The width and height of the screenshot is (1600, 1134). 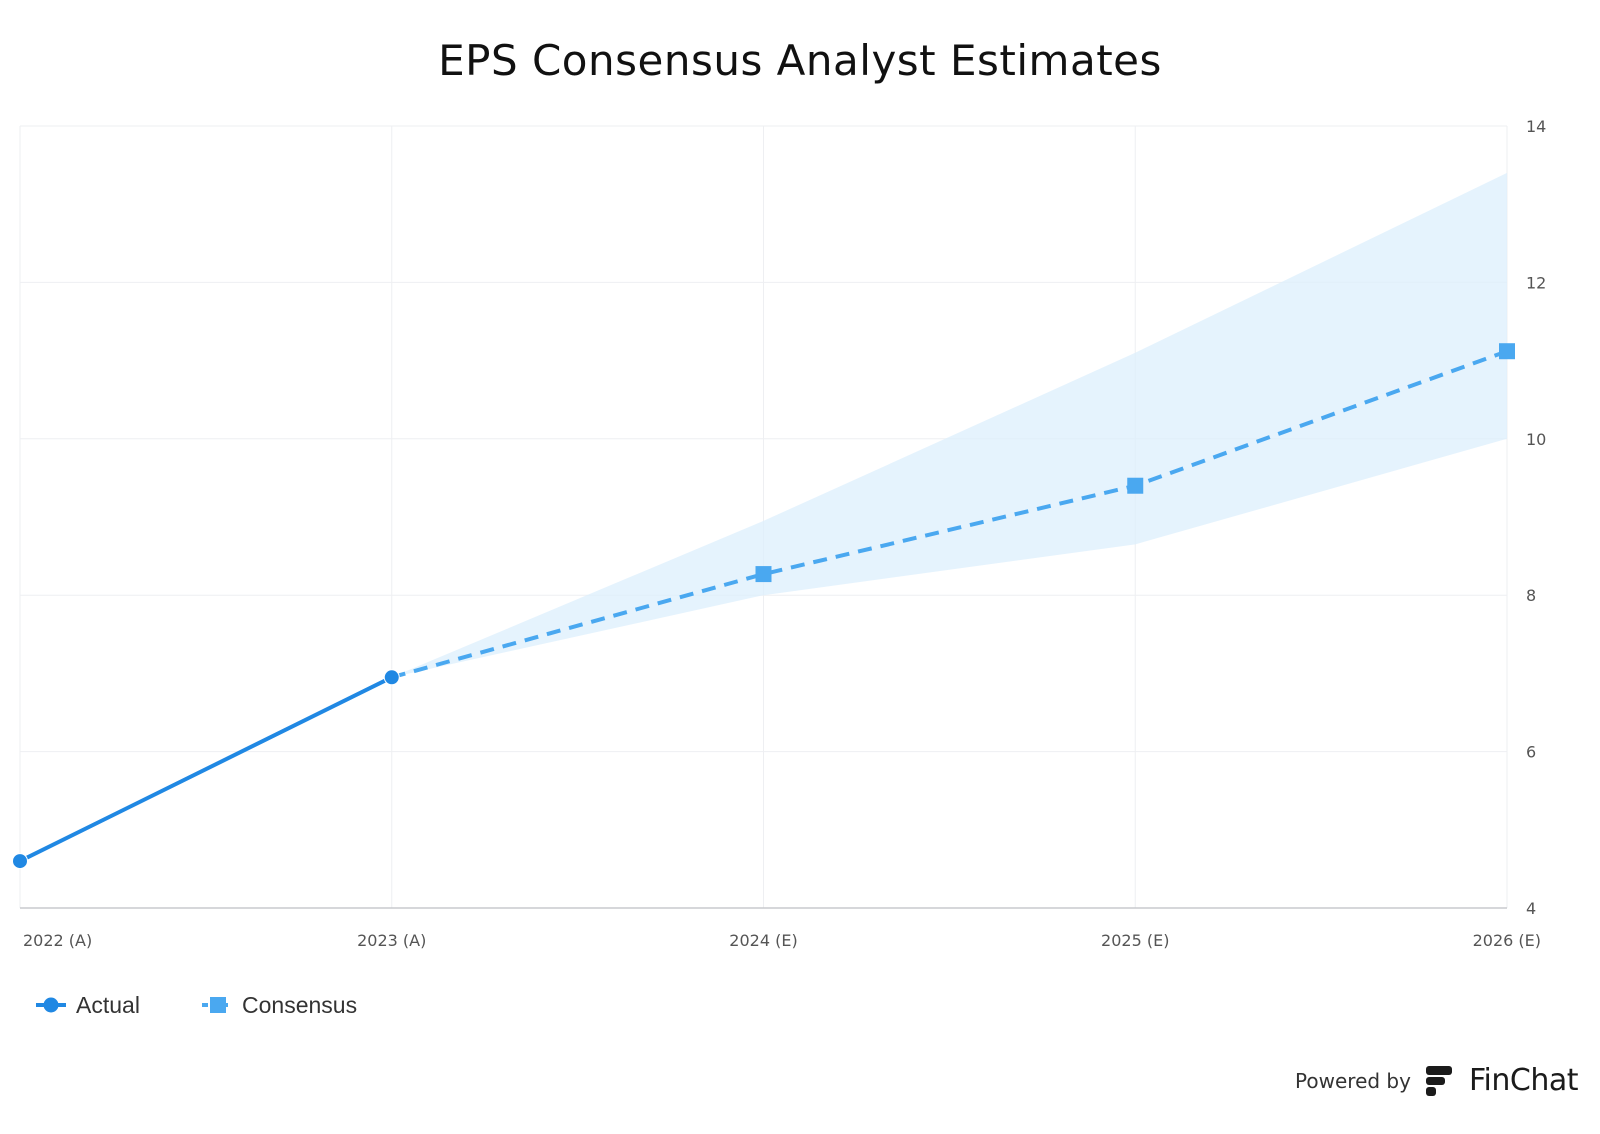 I want to click on finchat-logo-icon, so click(x=1438, y=1080).